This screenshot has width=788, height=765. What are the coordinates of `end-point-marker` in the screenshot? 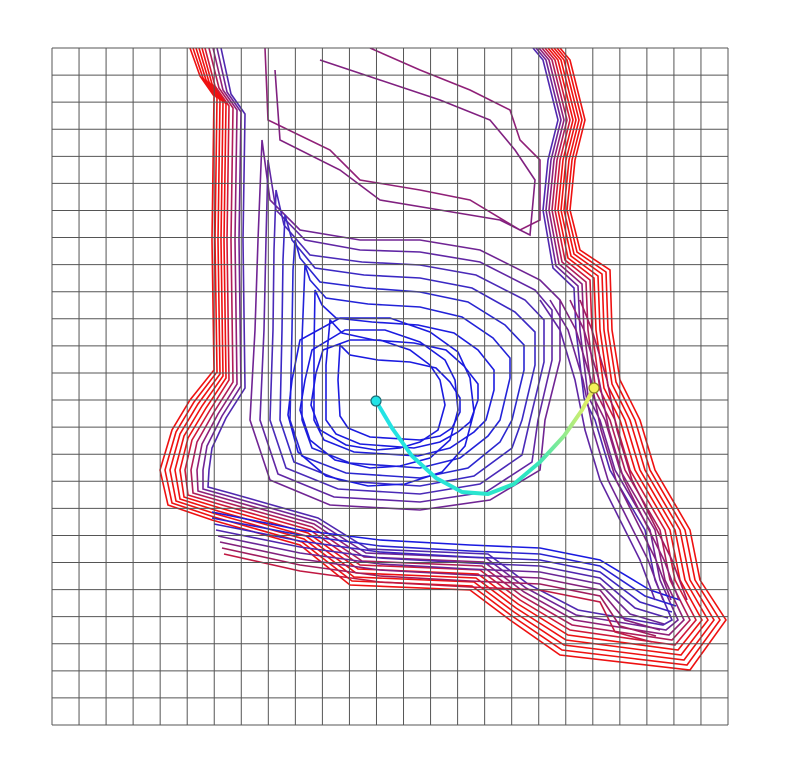 It's located at (594, 388).